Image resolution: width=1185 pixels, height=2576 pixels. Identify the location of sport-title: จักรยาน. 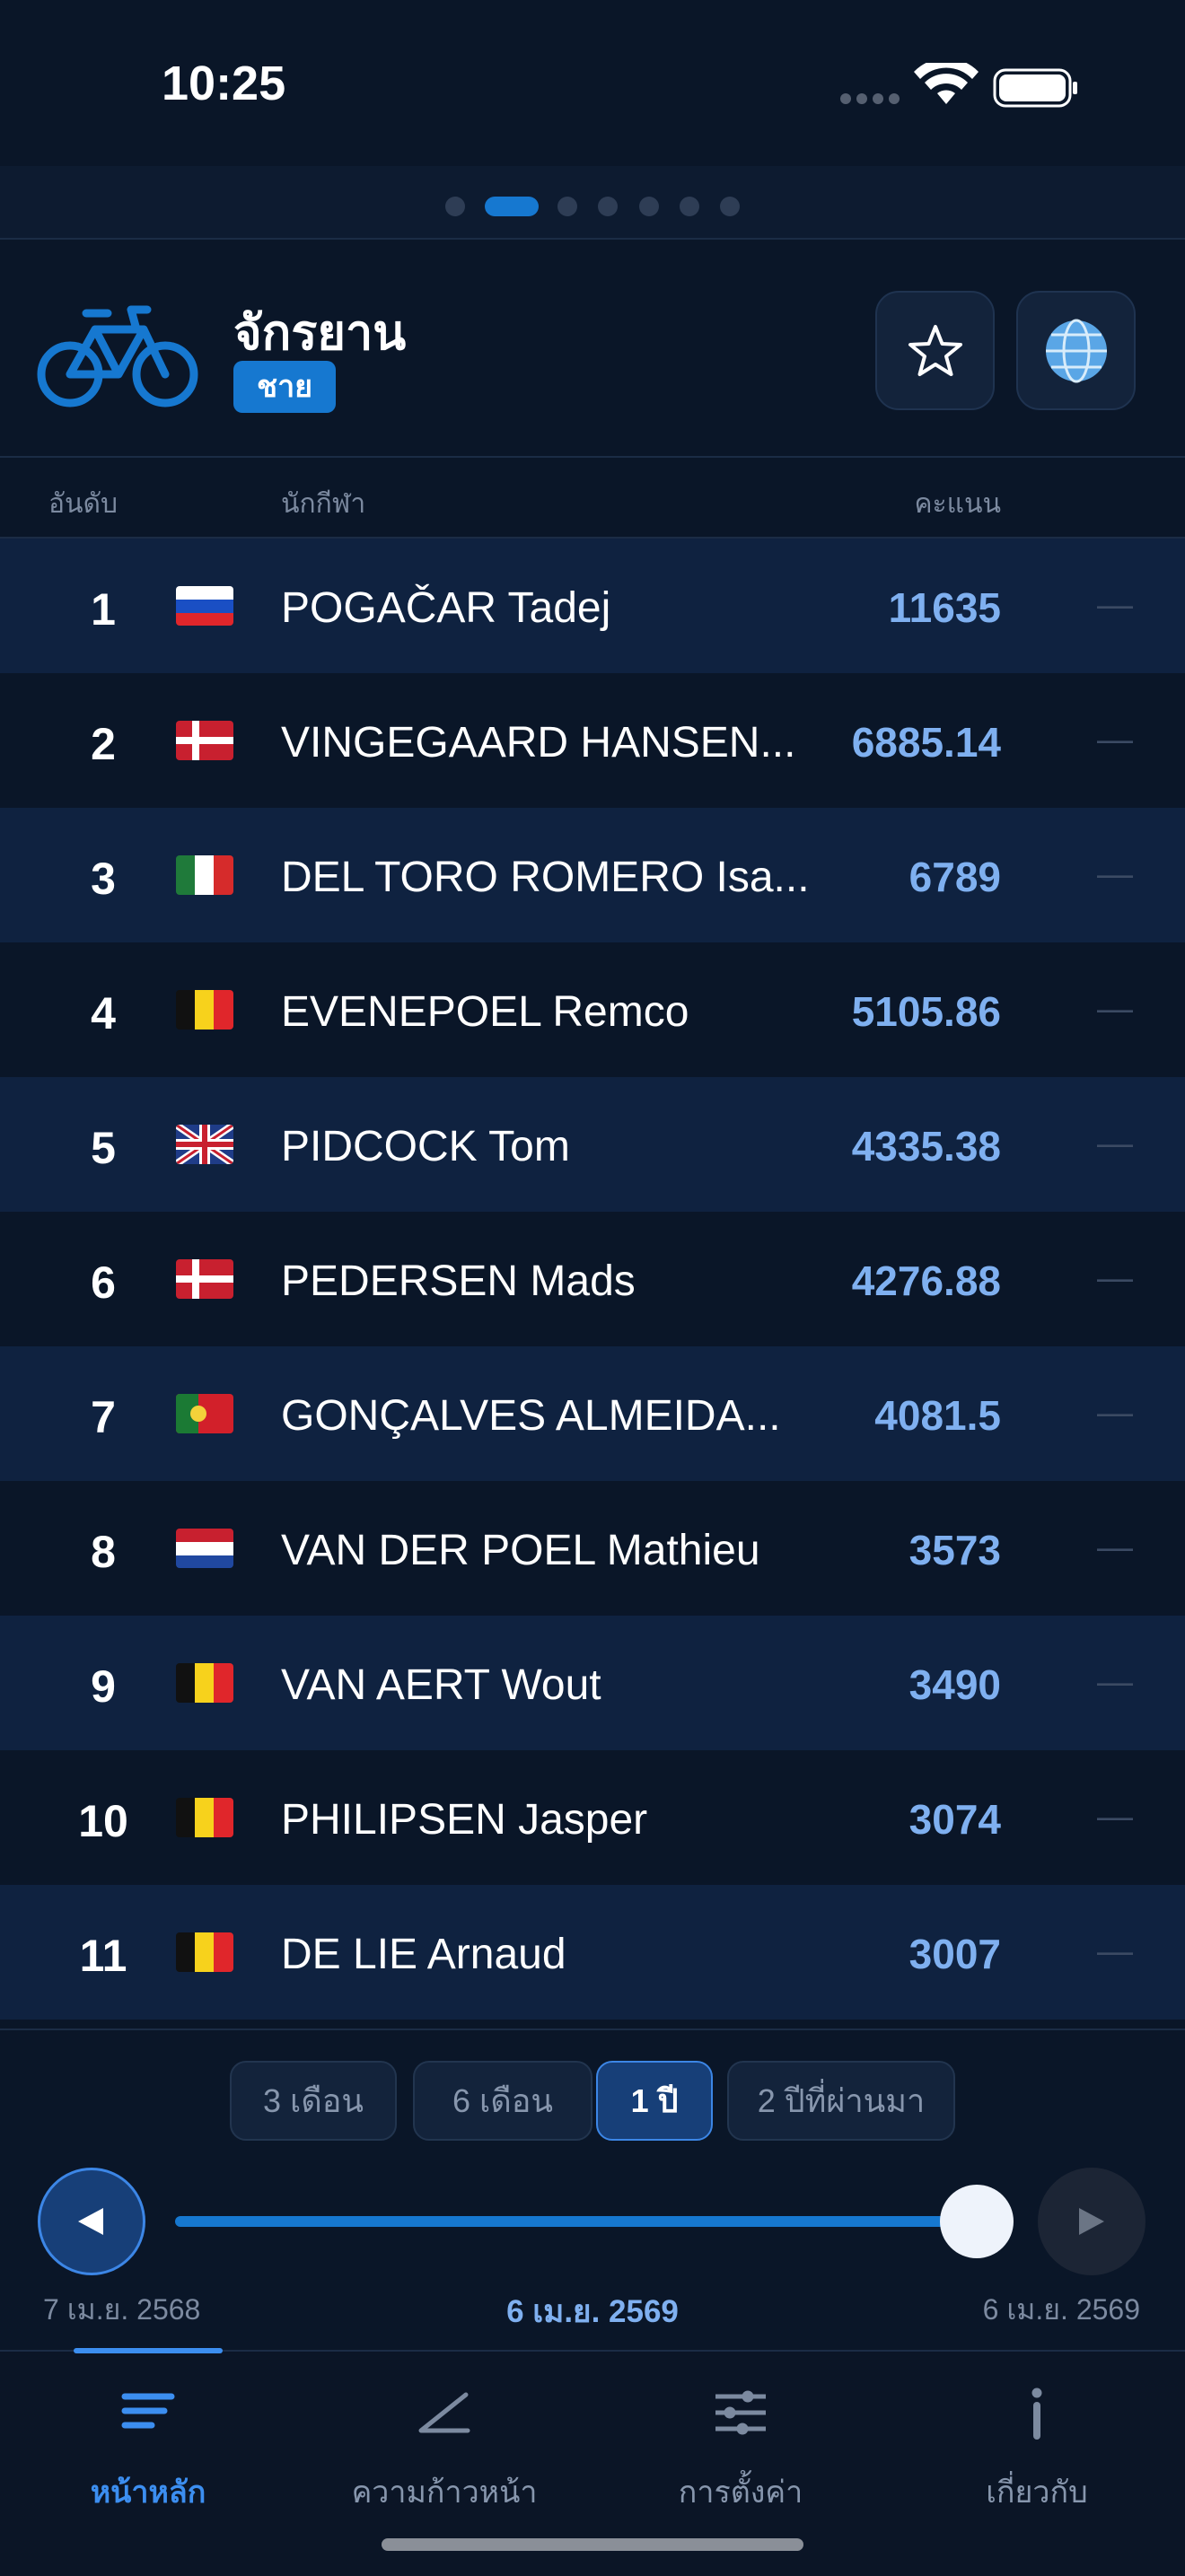
(320, 333).